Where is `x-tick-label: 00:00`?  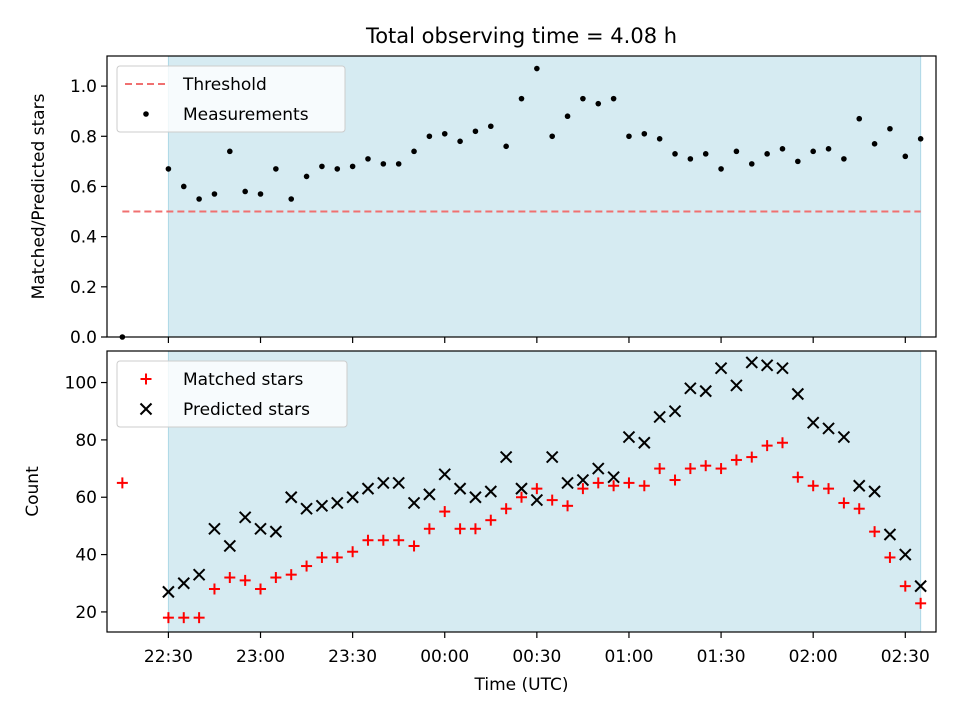
x-tick-label: 00:00 is located at coordinates (444, 657).